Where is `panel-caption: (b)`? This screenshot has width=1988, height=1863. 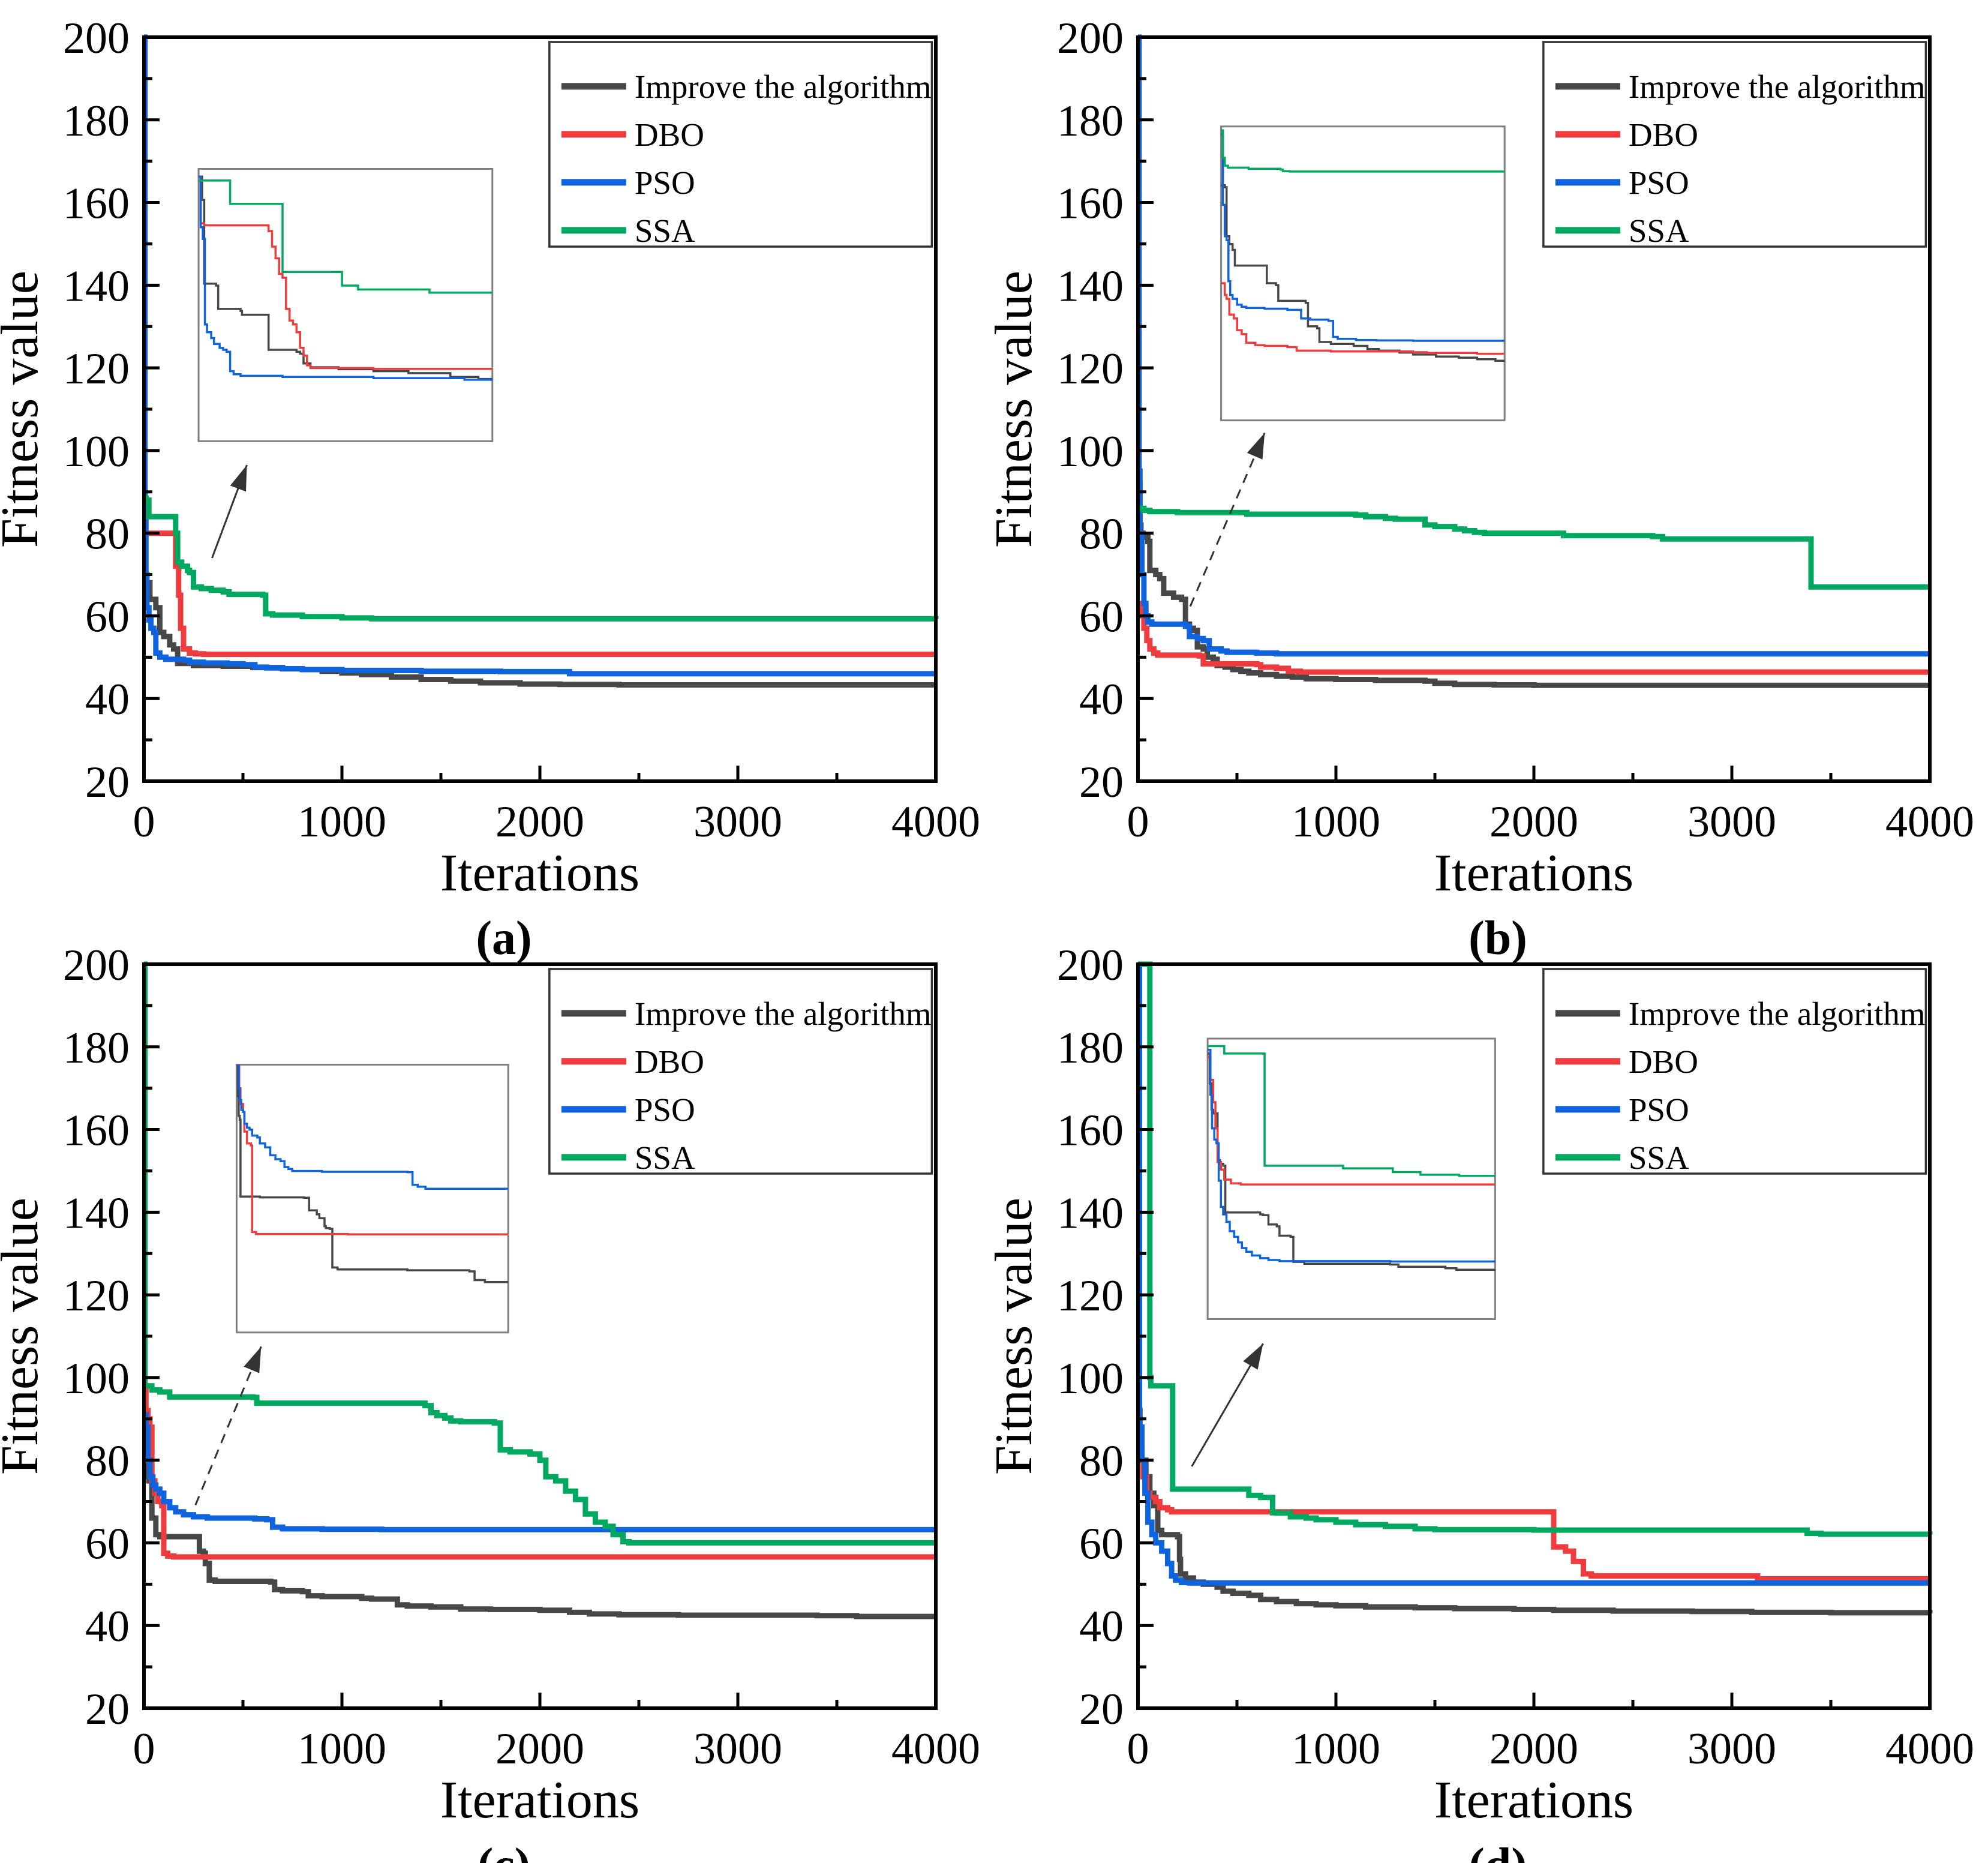 panel-caption: (b) is located at coordinates (1498, 938).